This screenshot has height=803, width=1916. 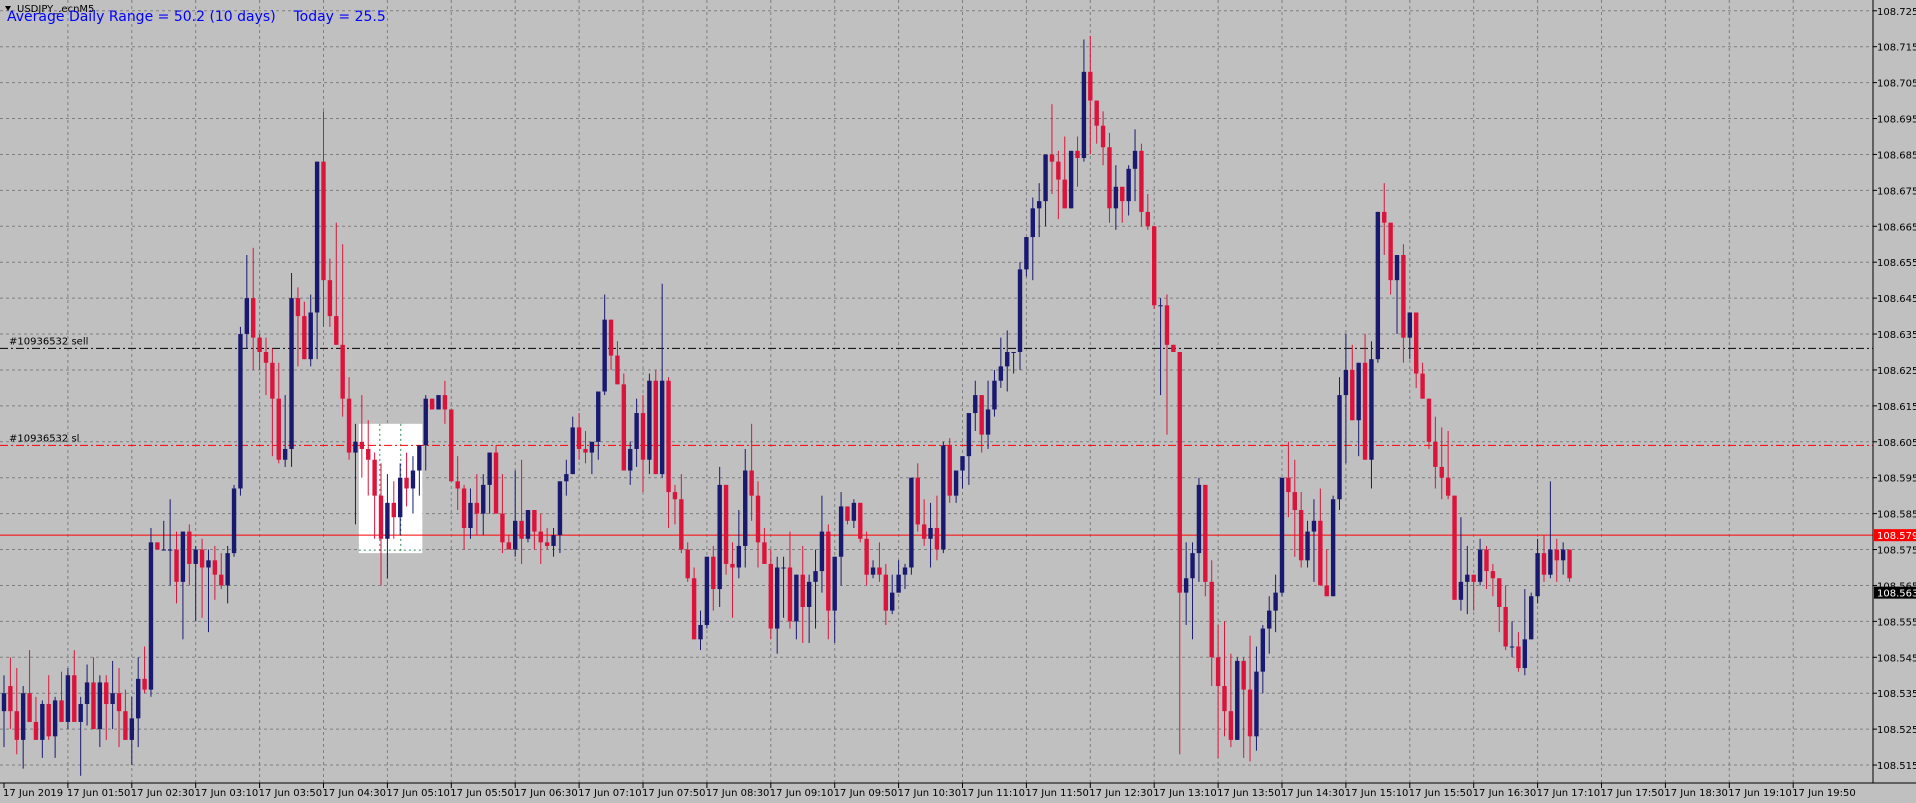 I want to click on price-tick-label: 108.645, so click(x=1896, y=299).